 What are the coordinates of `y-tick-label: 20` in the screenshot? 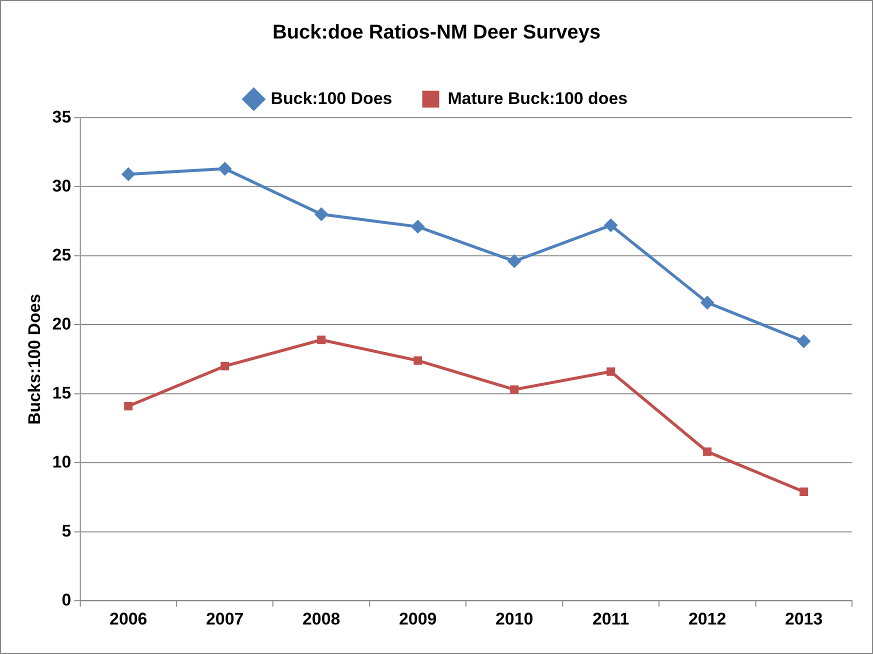 It's located at (62, 324).